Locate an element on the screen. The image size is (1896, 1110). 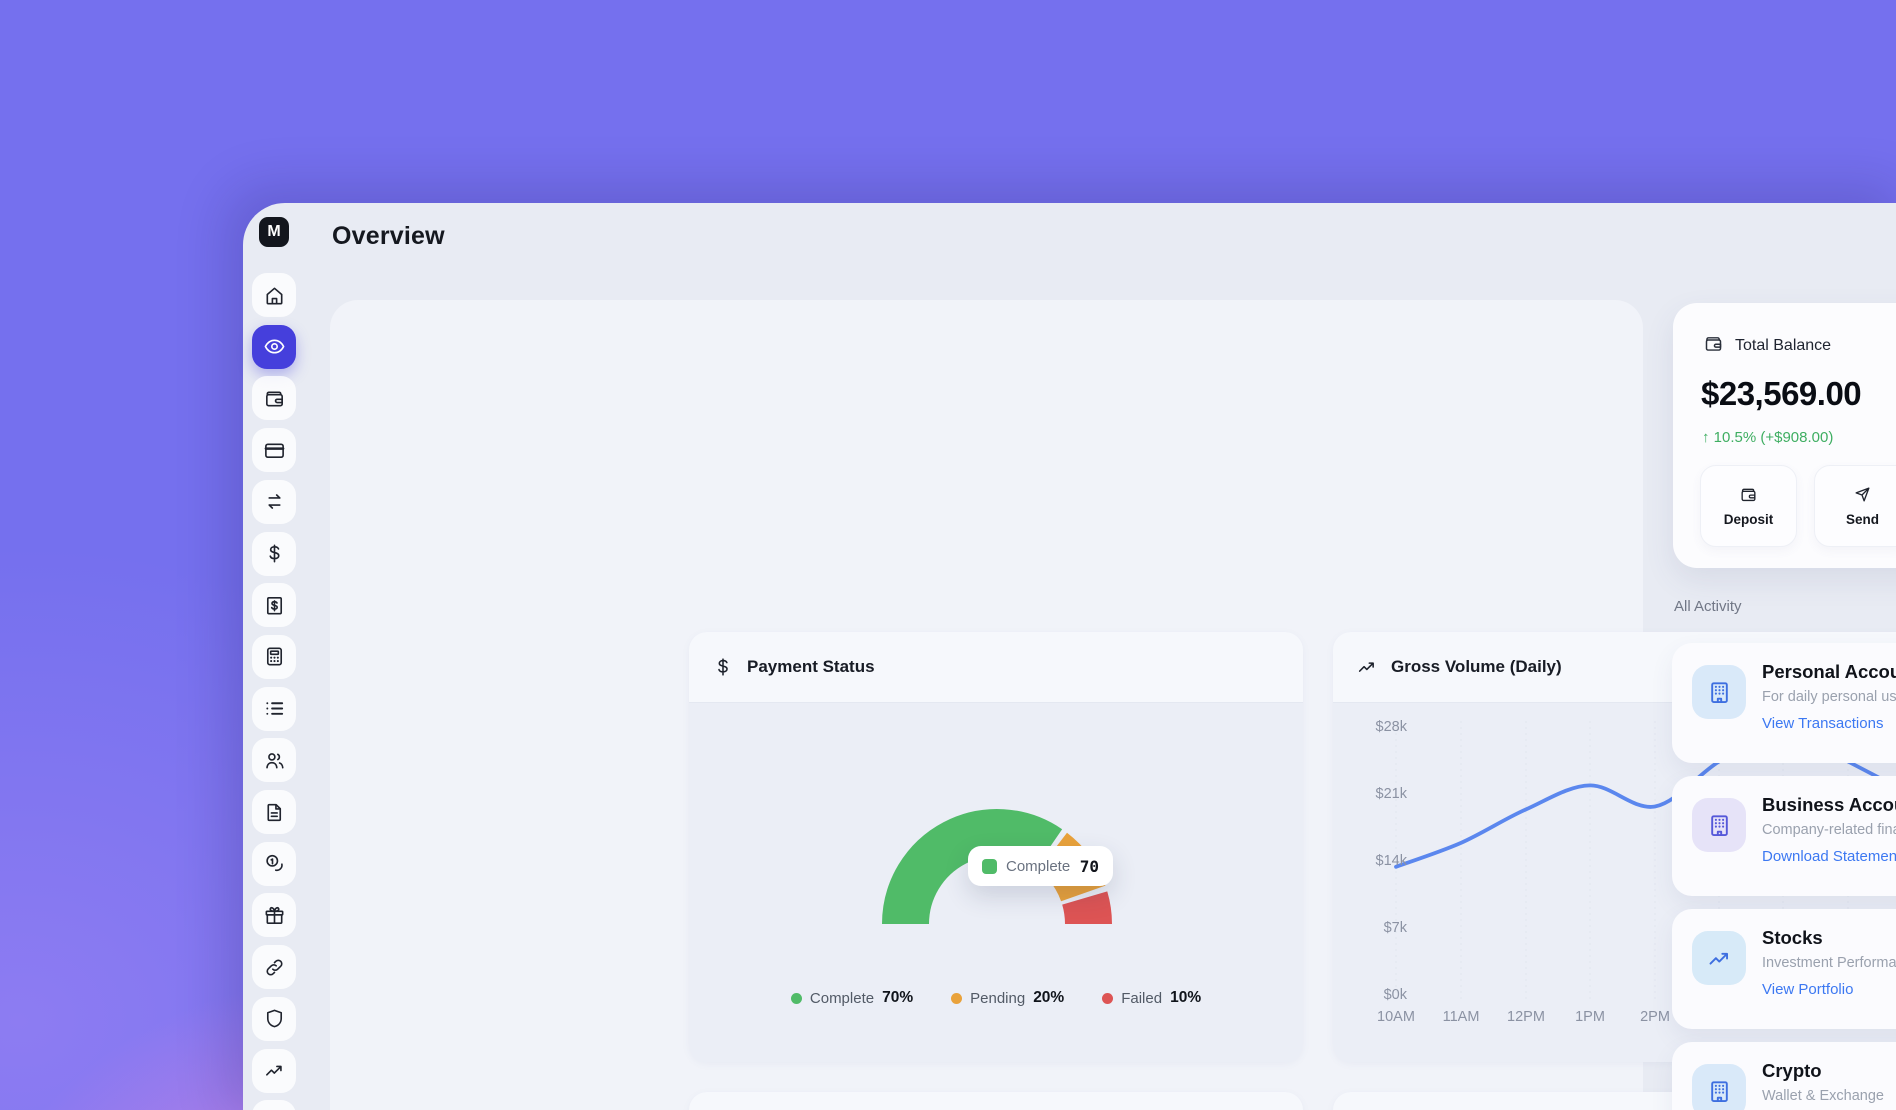
sidebar-item-transfer is located at coordinates (274, 501).